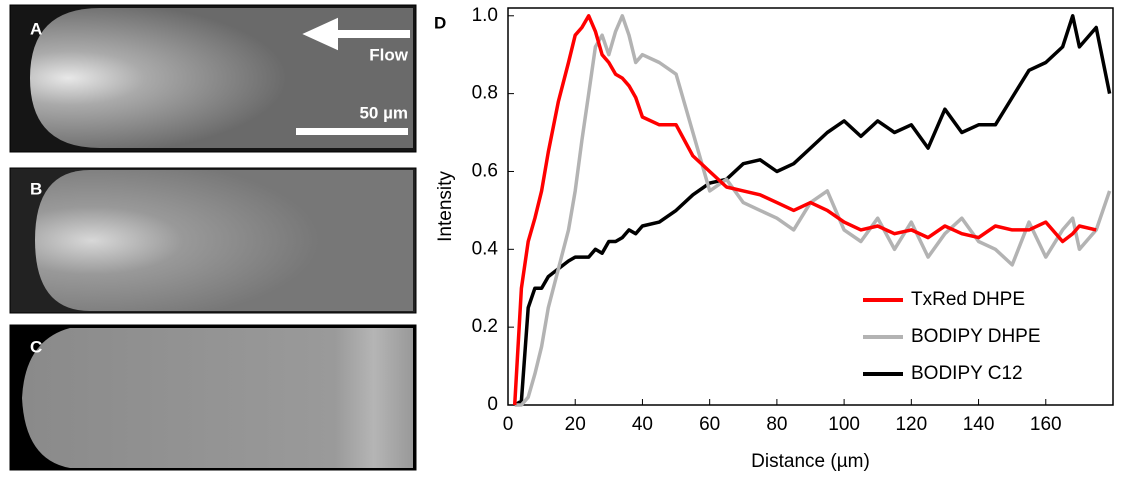  Describe the element at coordinates (844, 424) in the screenshot. I see `x-tick-label: 100` at that location.